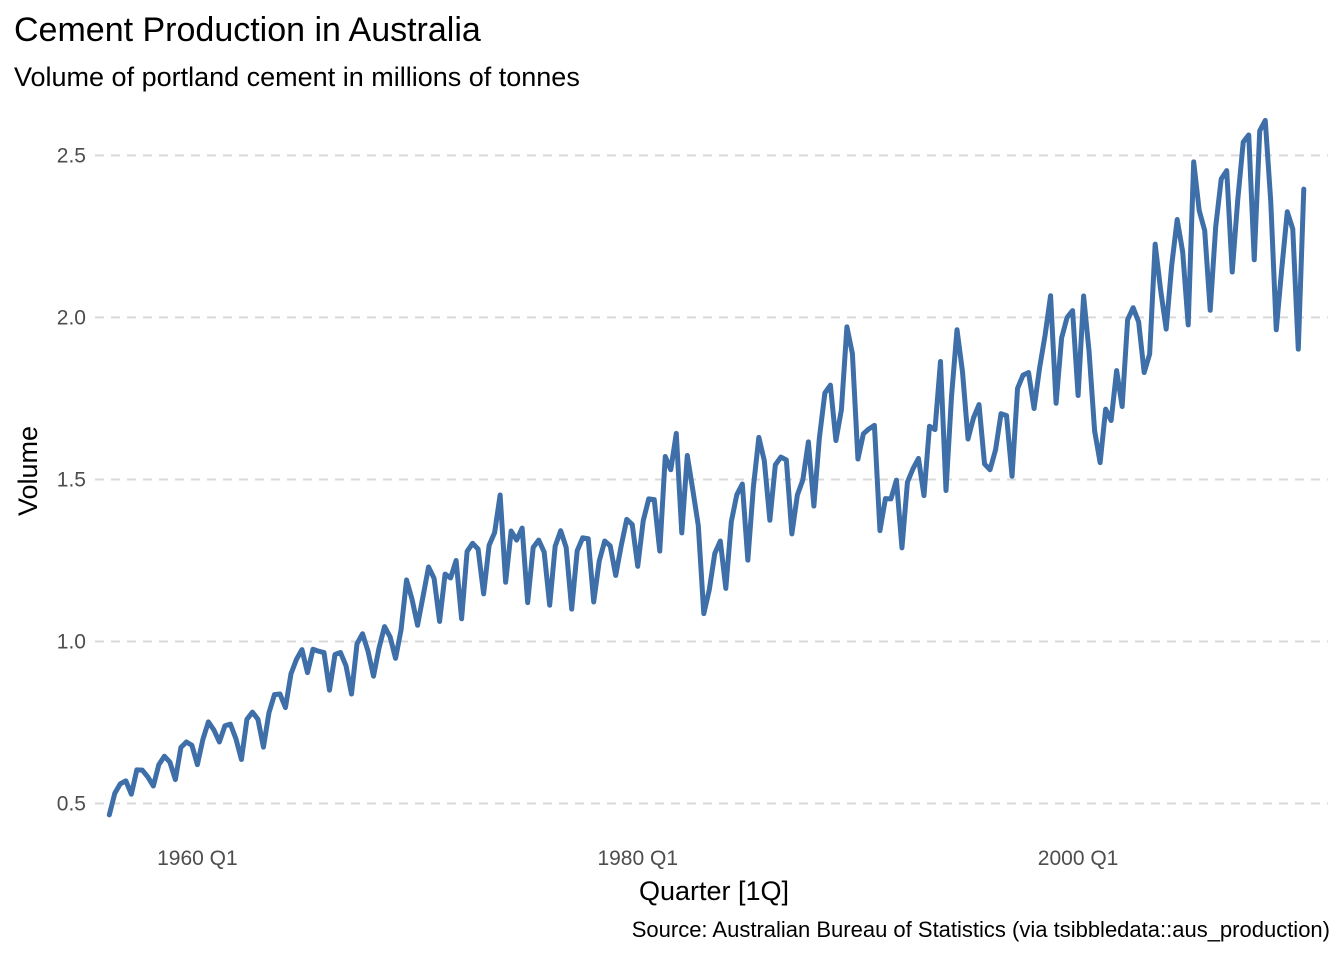 The width and height of the screenshot is (1344, 960). I want to click on y-axis-ticks: 0.5 1.0 1.5 2.0 2.5, so click(71, 479).